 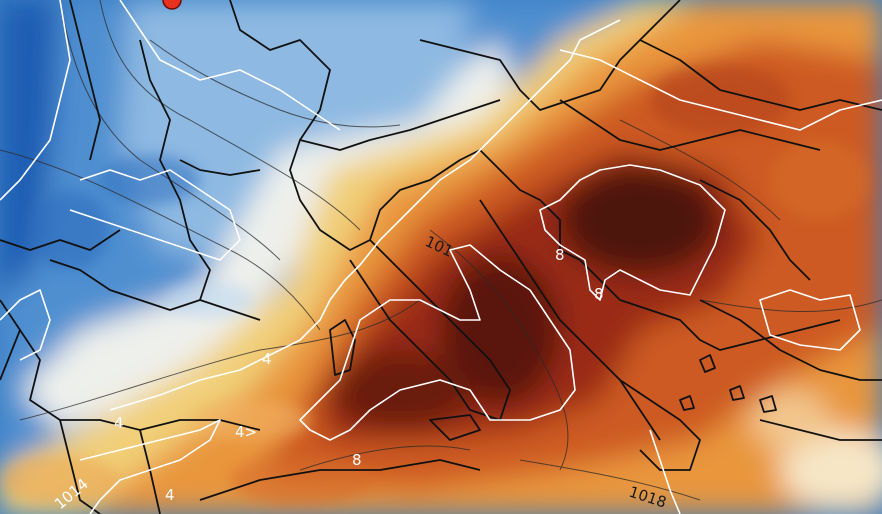 What do you see at coordinates (155, 215) in the screenshot?
I see `isotherm-0-center` at bounding box center [155, 215].